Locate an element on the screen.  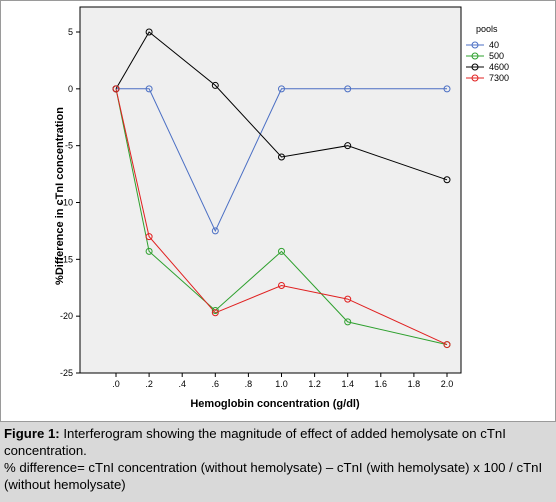
y-tick-label: -25 is located at coordinates (66, 373).